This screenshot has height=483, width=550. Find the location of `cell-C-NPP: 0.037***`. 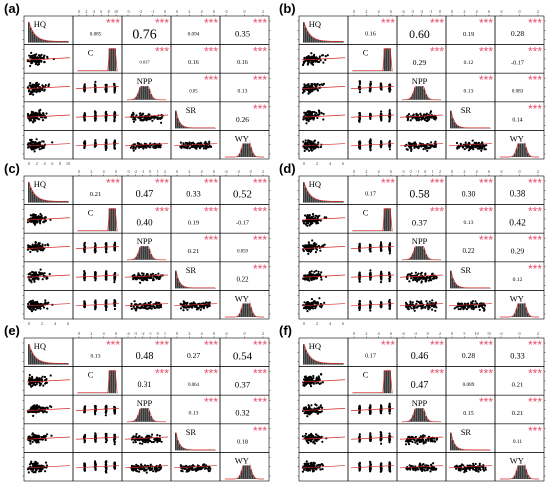

cell-C-NPP: 0.037*** is located at coordinates (146, 59).